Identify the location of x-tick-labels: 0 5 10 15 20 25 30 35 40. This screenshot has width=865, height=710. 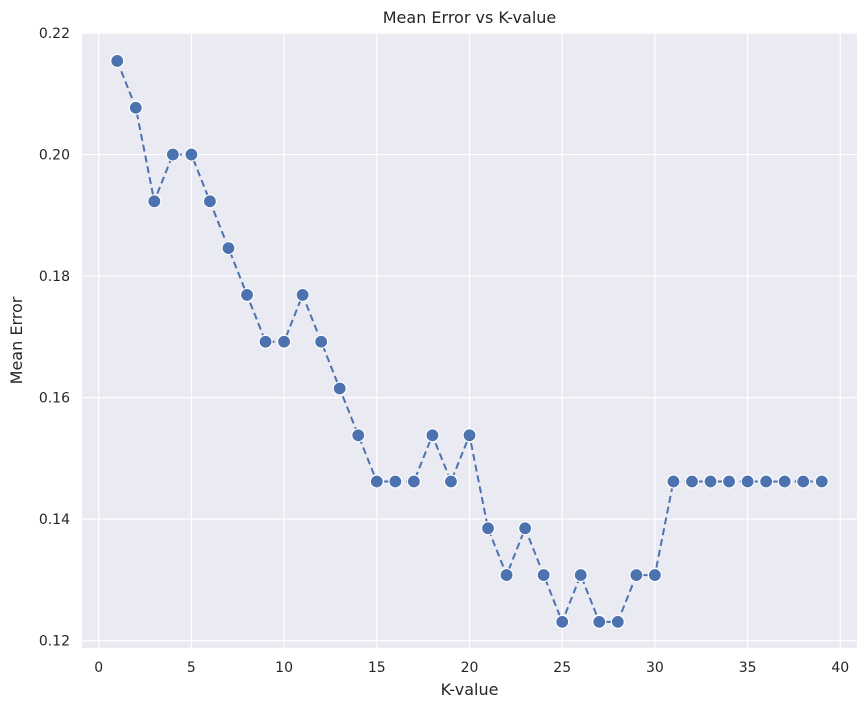
(471, 668).